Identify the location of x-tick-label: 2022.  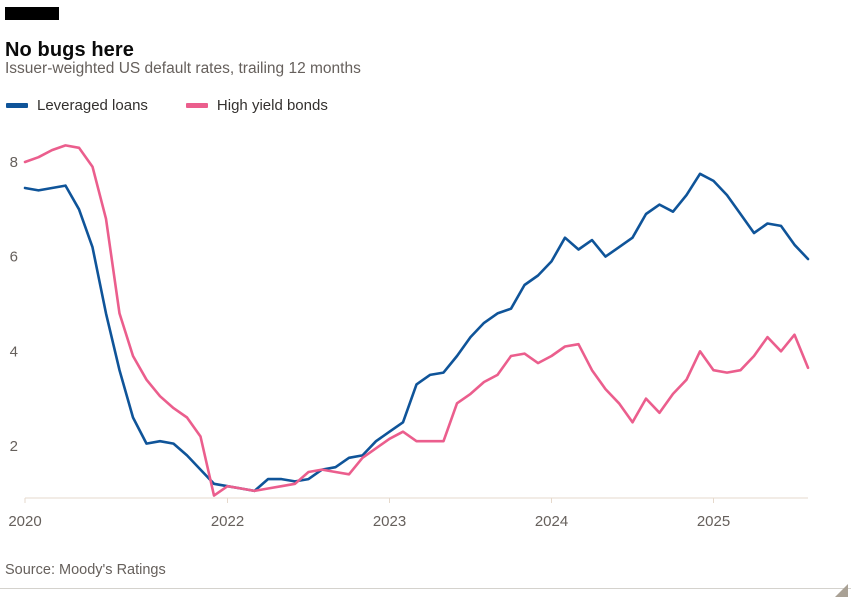
(227, 521).